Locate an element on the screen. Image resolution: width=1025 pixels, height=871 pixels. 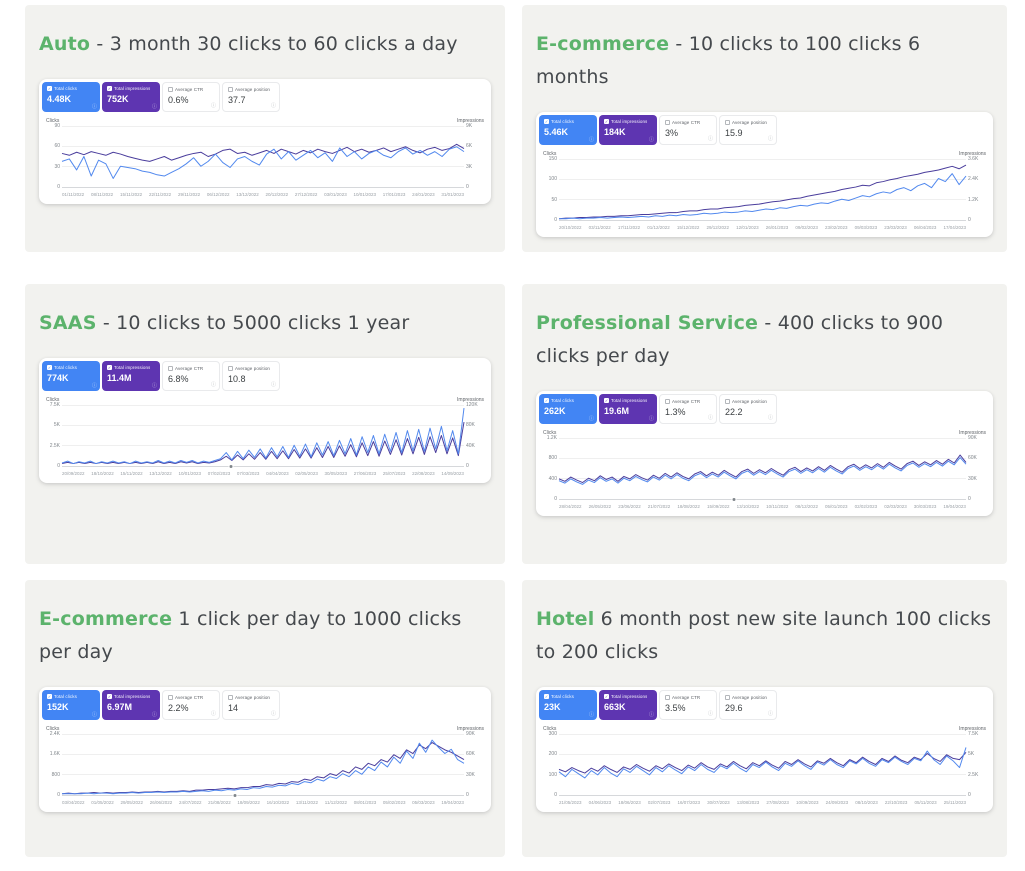
x-axis-date: 25/11/2023 is located at coordinates (954, 802).